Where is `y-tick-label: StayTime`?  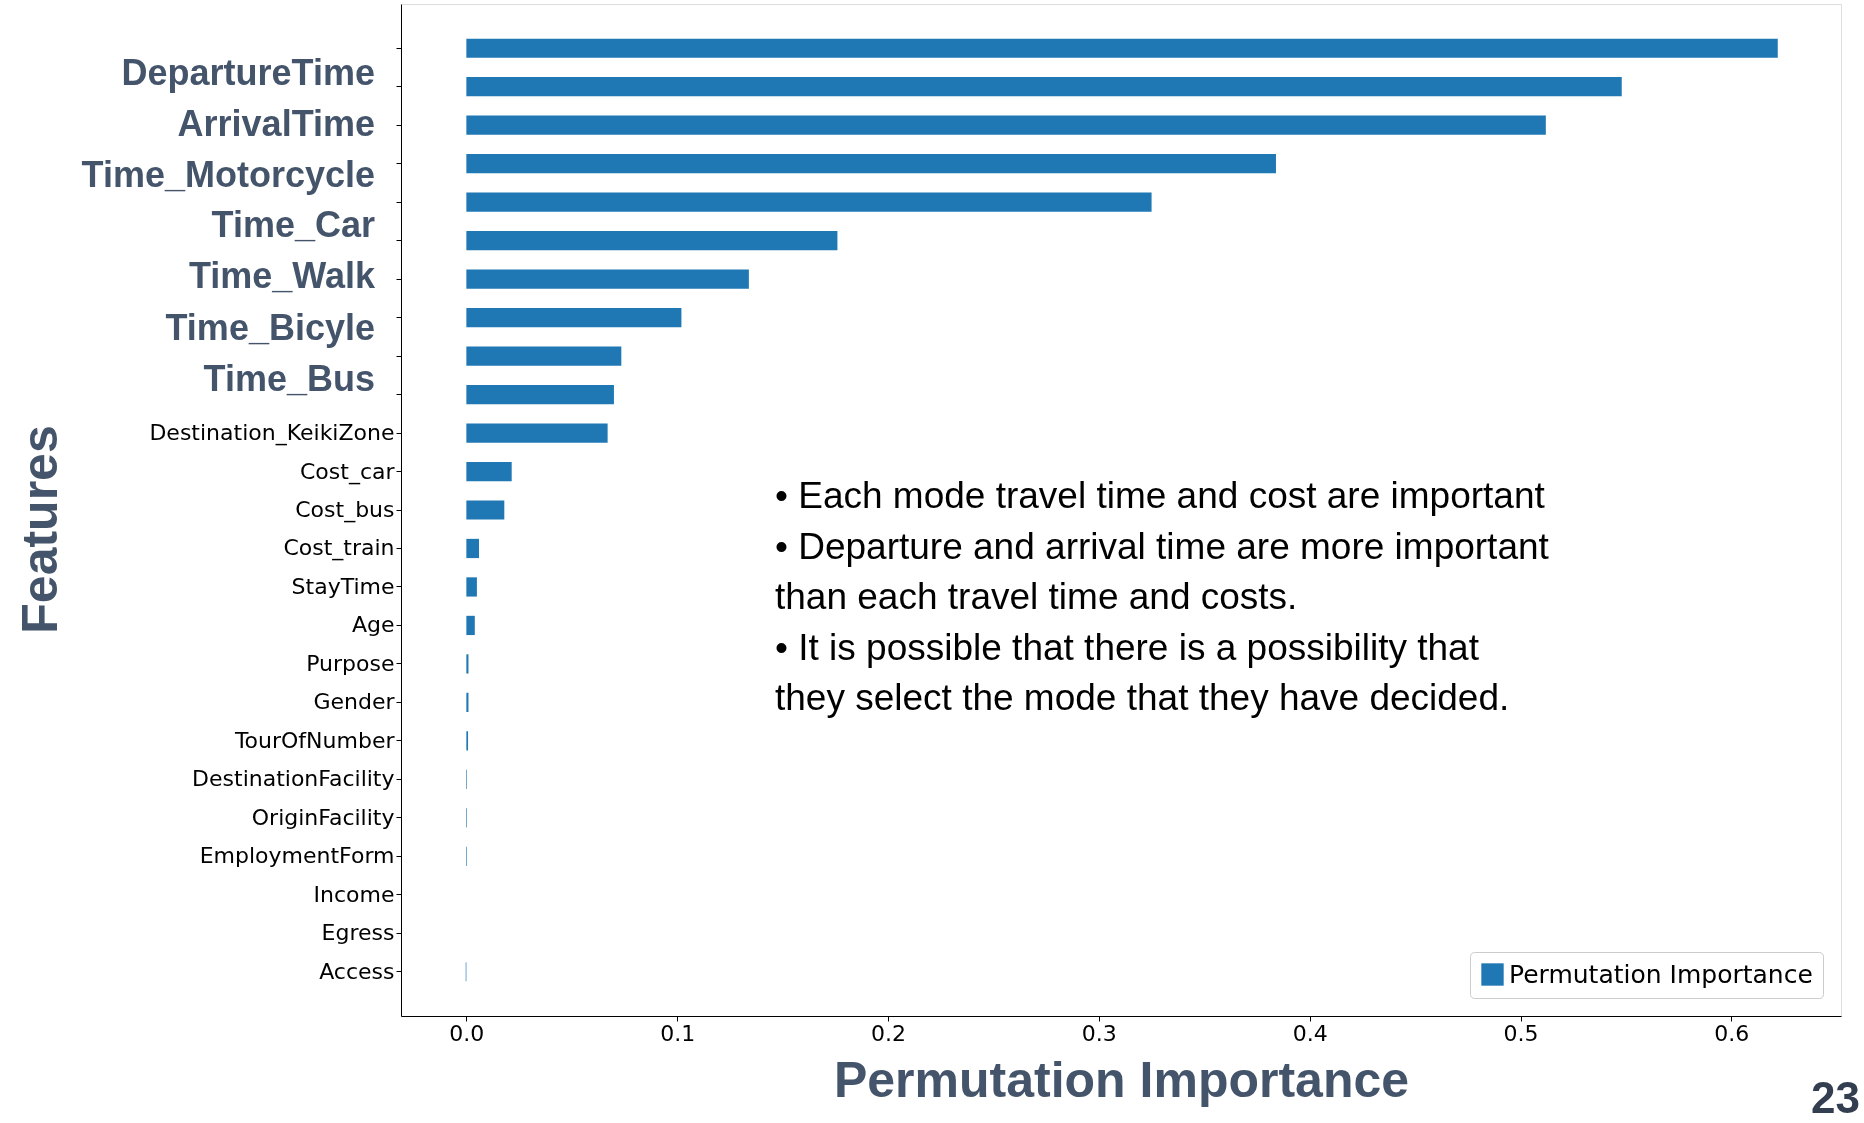 y-tick-label: StayTime is located at coordinates (343, 586).